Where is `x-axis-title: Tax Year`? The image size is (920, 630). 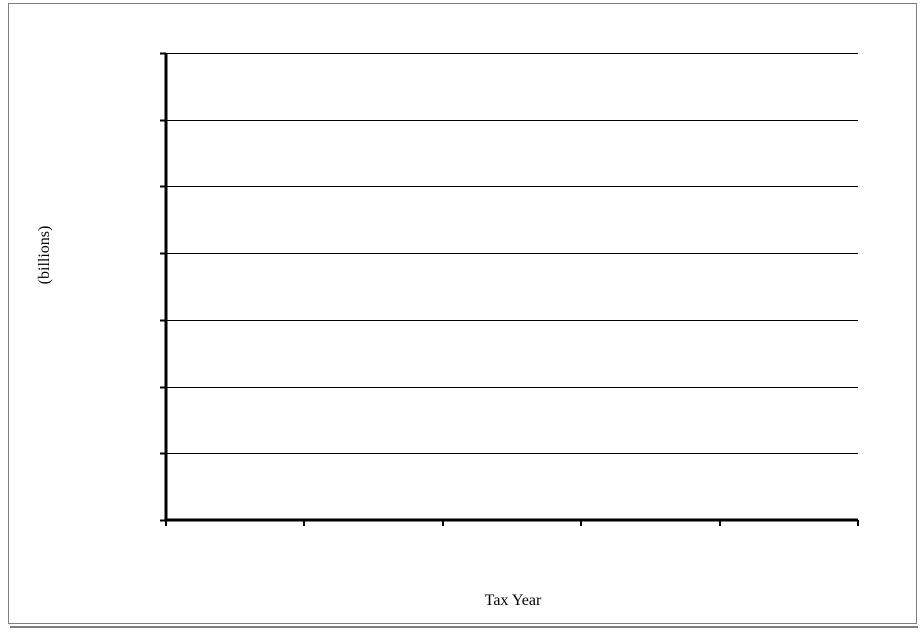 x-axis-title: Tax Year is located at coordinates (513, 600).